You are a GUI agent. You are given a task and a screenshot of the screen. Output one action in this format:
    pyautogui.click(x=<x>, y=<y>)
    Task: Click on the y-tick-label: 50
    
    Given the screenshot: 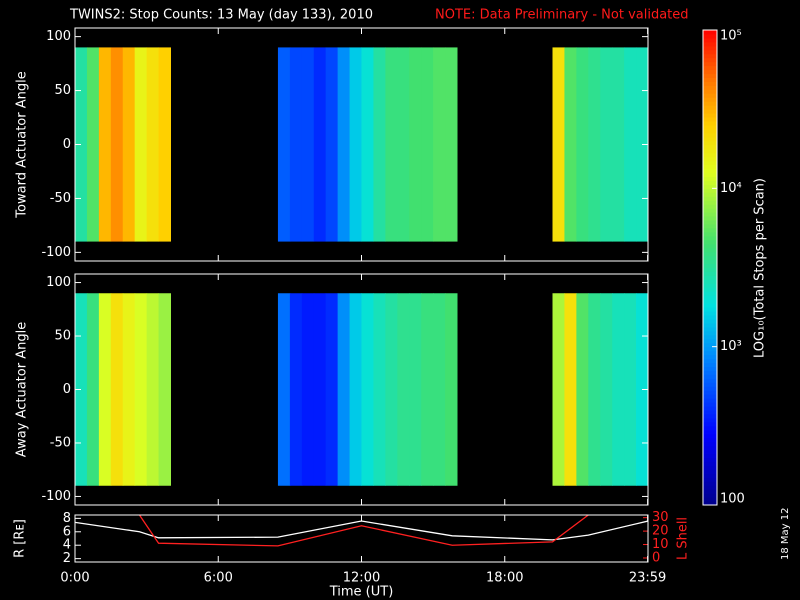 What is the action you would take?
    pyautogui.click(x=62, y=90)
    